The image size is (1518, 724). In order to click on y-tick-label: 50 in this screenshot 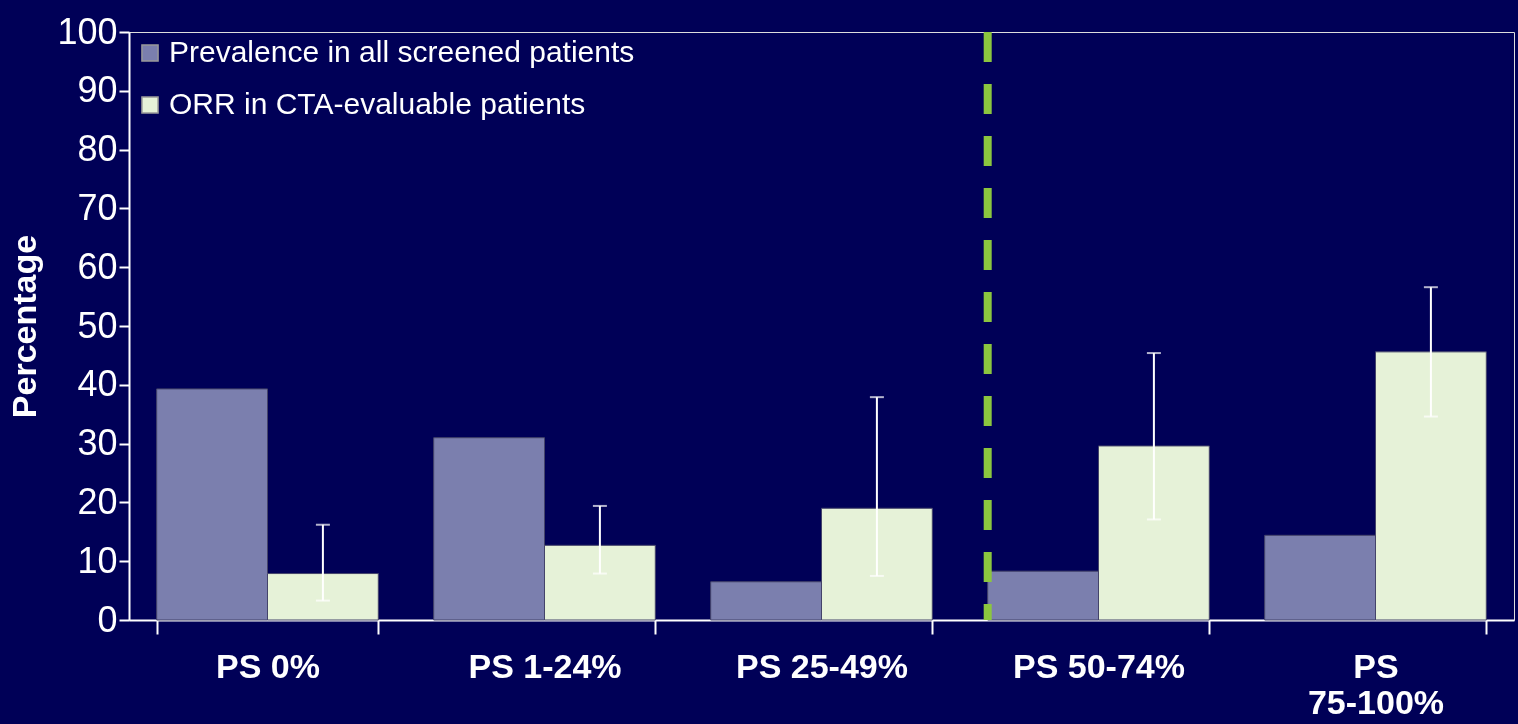, I will do `click(97, 325)`.